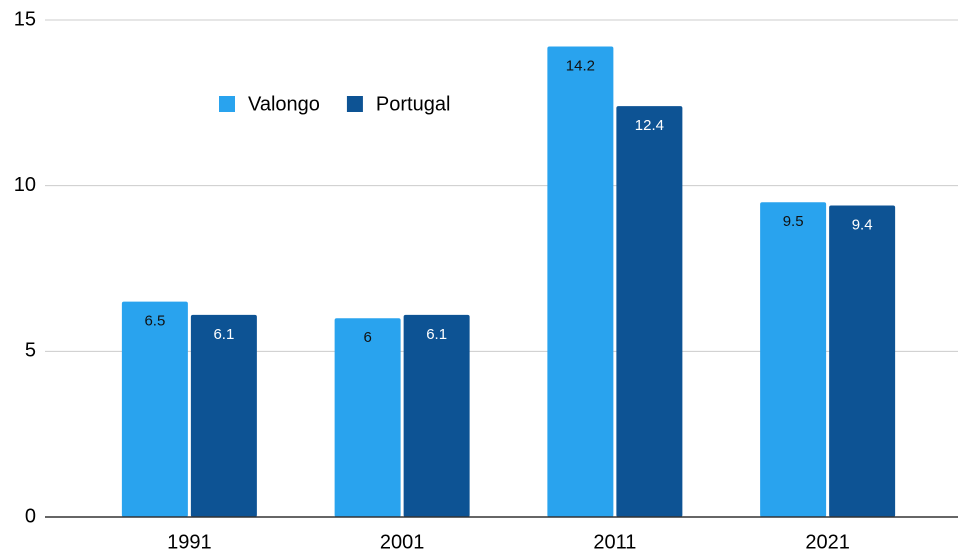 This screenshot has width=958, height=554. I want to click on data-label: 6, so click(367, 337).